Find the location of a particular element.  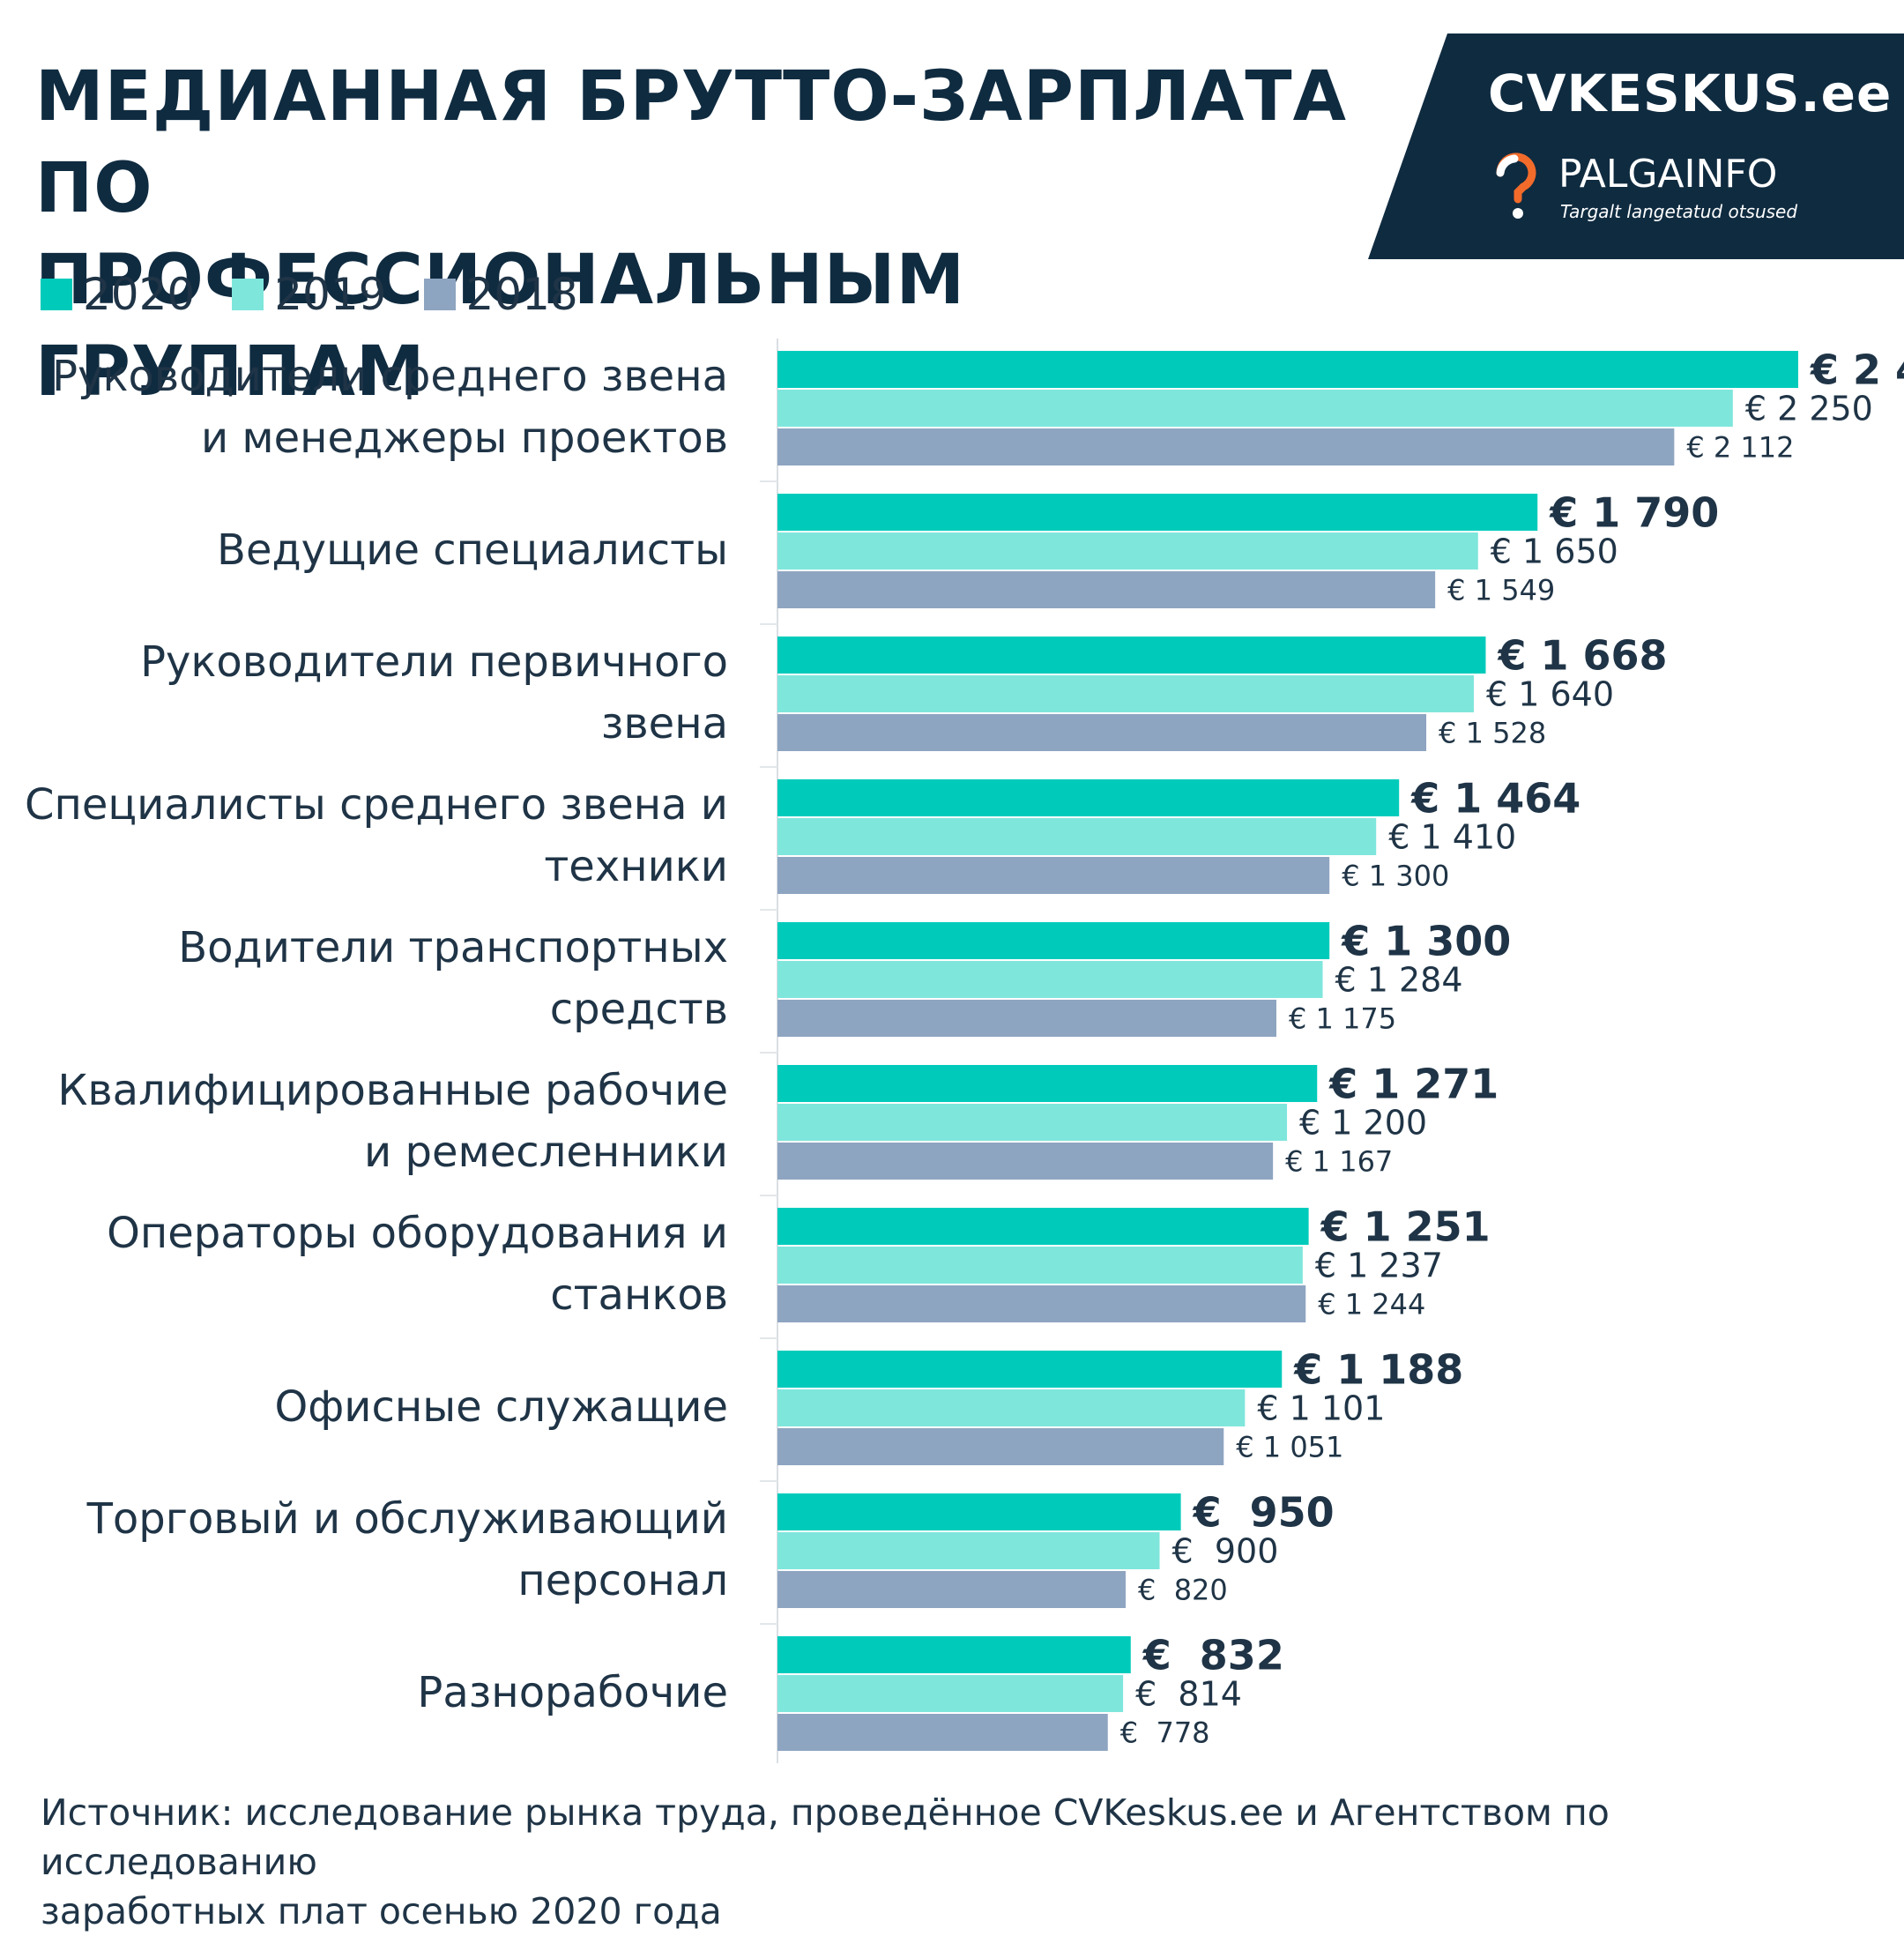

data-label-2018: € 1 167 is located at coordinates (1339, 1162).